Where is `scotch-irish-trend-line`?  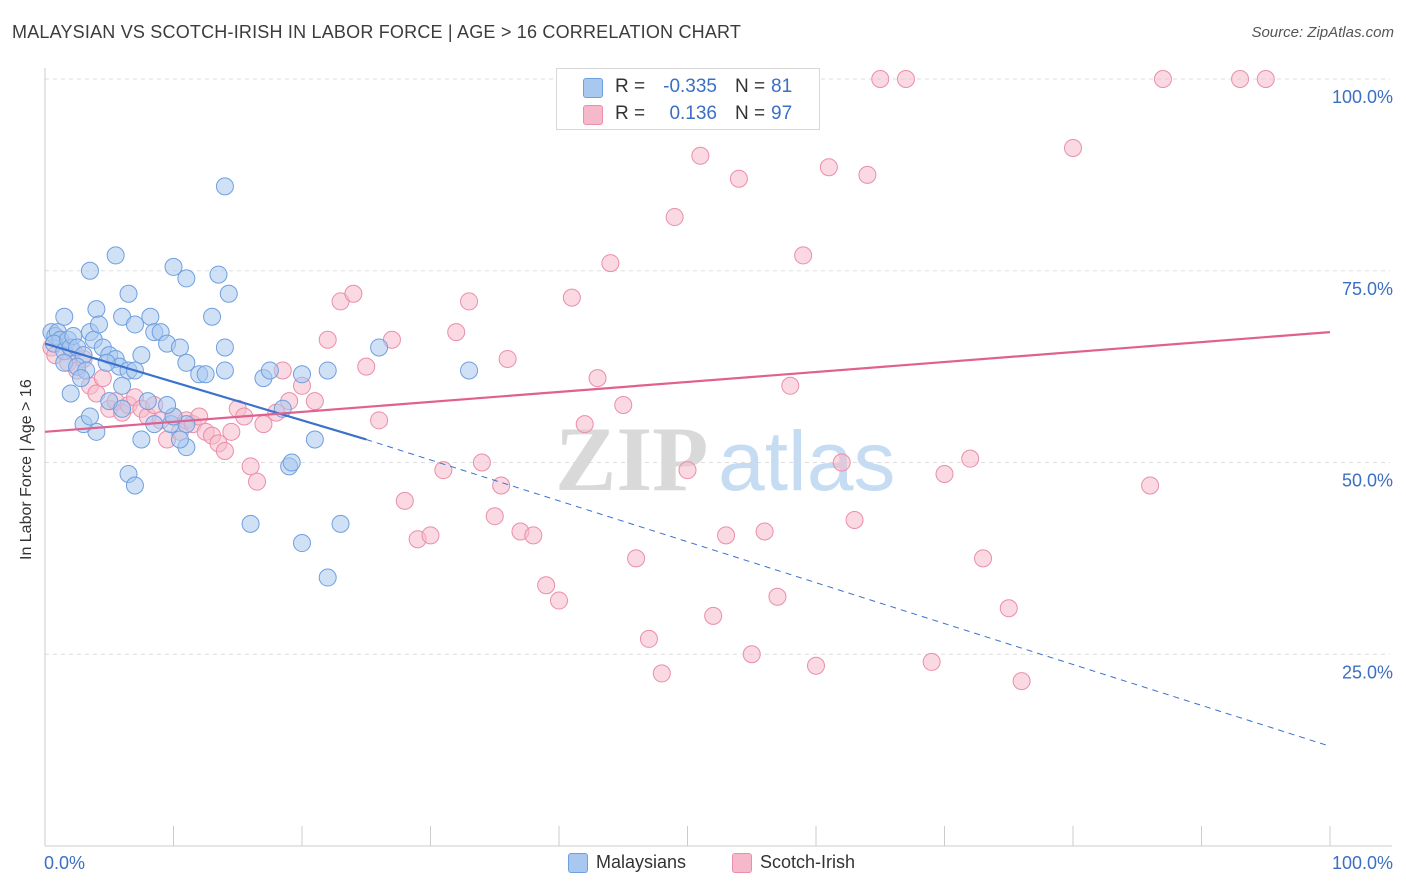
scotch-irish-trend-line is located at coordinates (687, 382).